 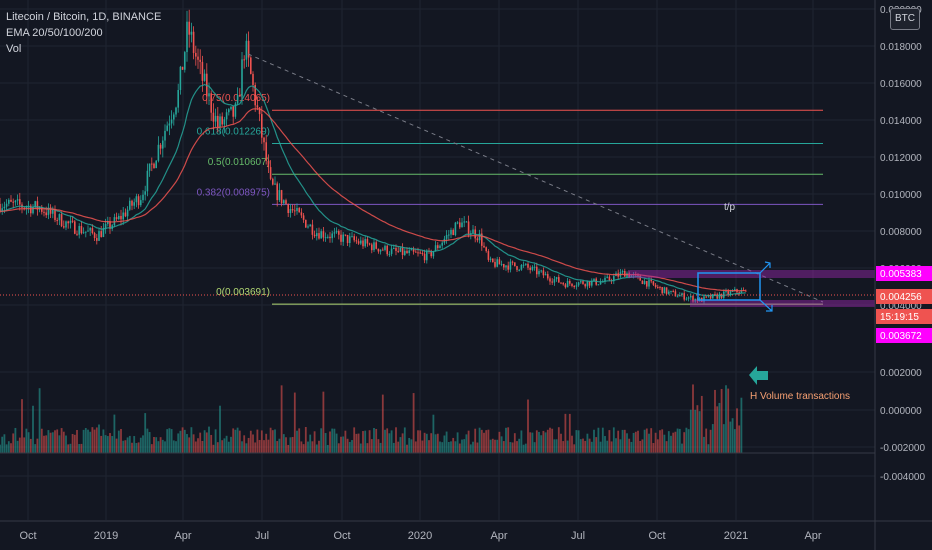 What do you see at coordinates (901, 232) in the screenshot?
I see `y-tick-label: 0.008000` at bounding box center [901, 232].